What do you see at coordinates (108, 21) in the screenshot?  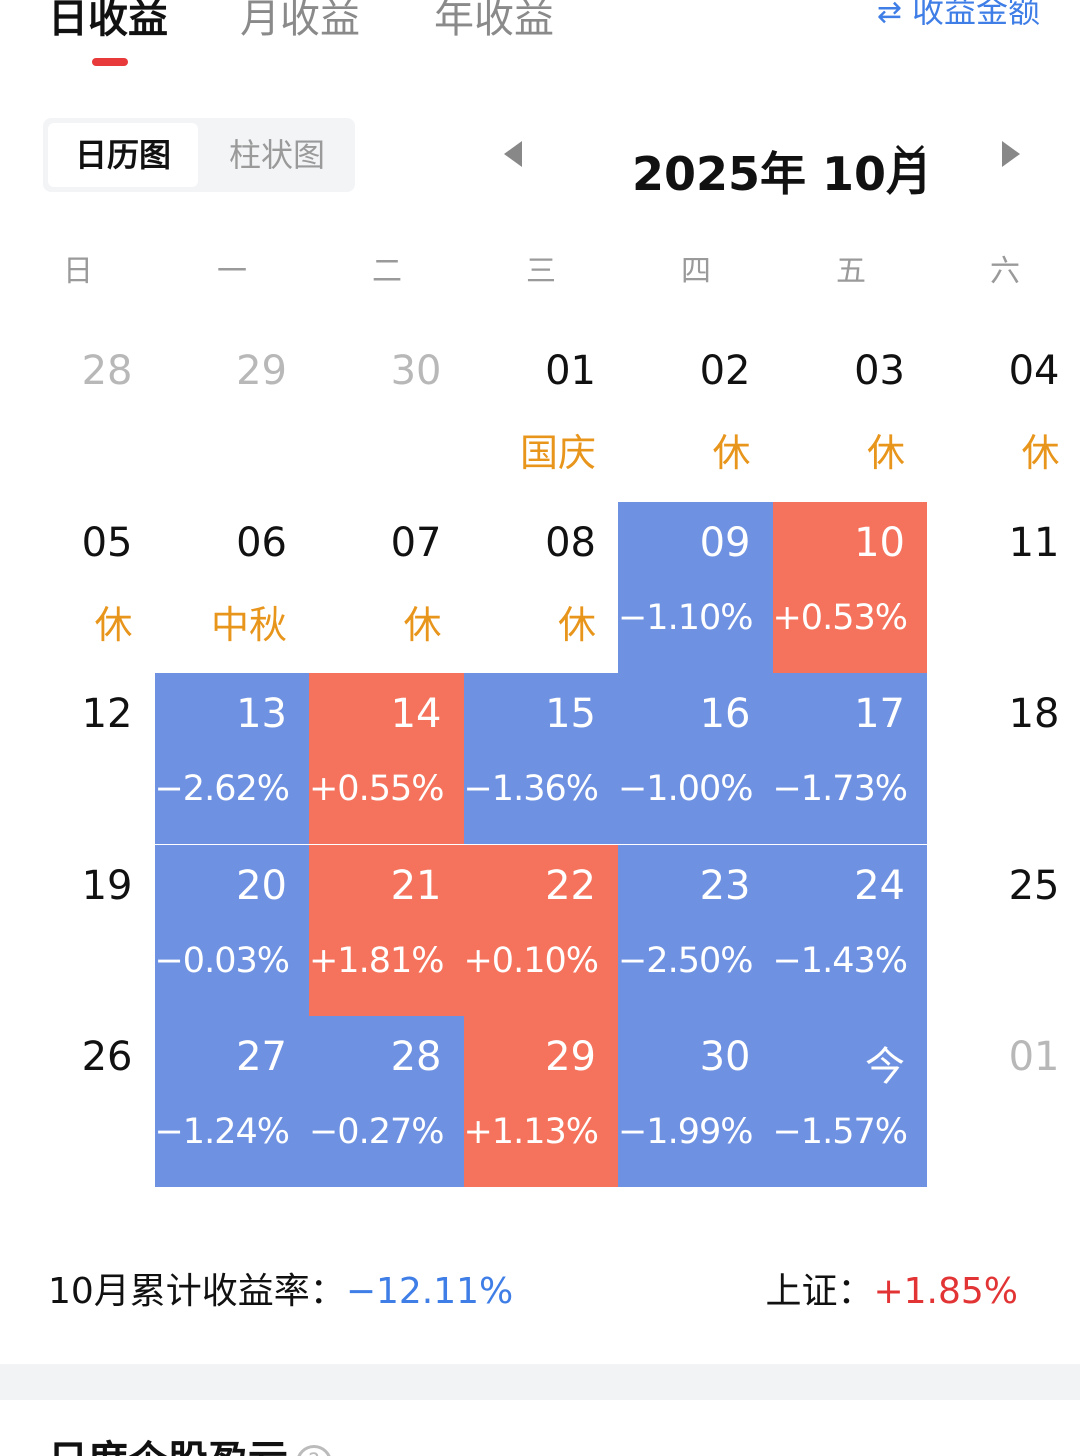 I see `tab-daily-returns: 日收益` at bounding box center [108, 21].